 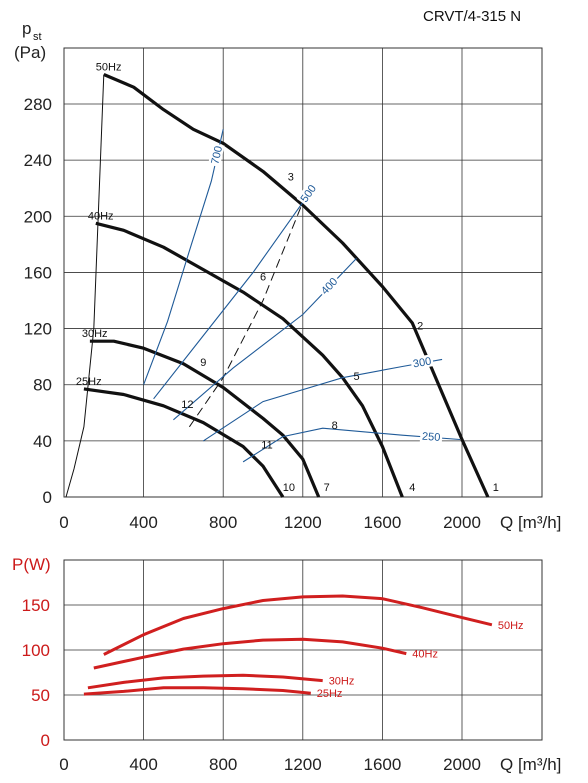 What do you see at coordinates (266, 446) in the screenshot?
I see `operating-point-11: 11` at bounding box center [266, 446].